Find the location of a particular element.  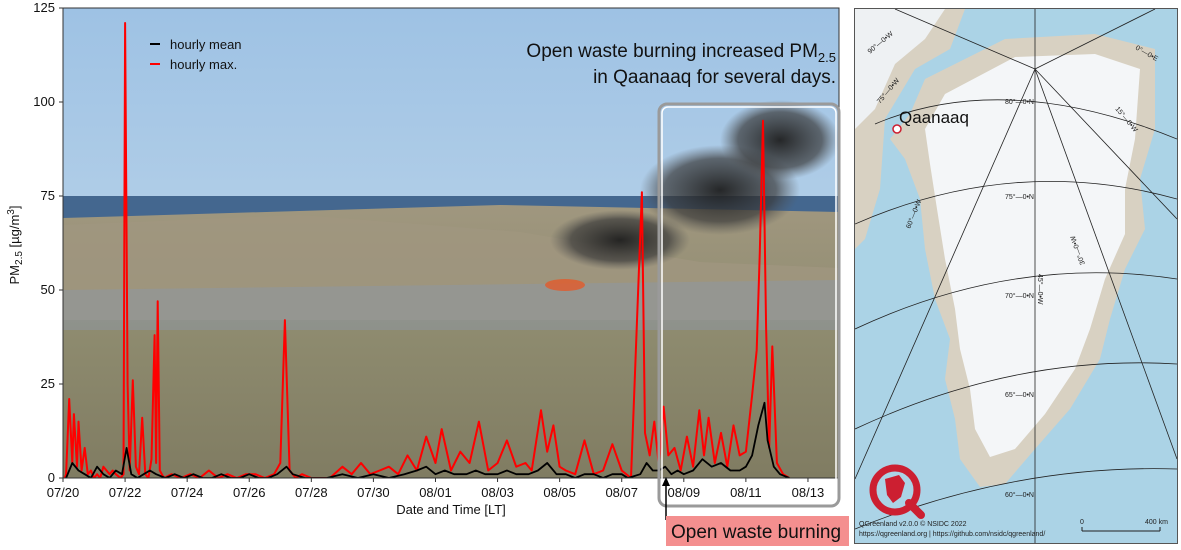

x-tick-label: 07/20 is located at coordinates (63, 492).